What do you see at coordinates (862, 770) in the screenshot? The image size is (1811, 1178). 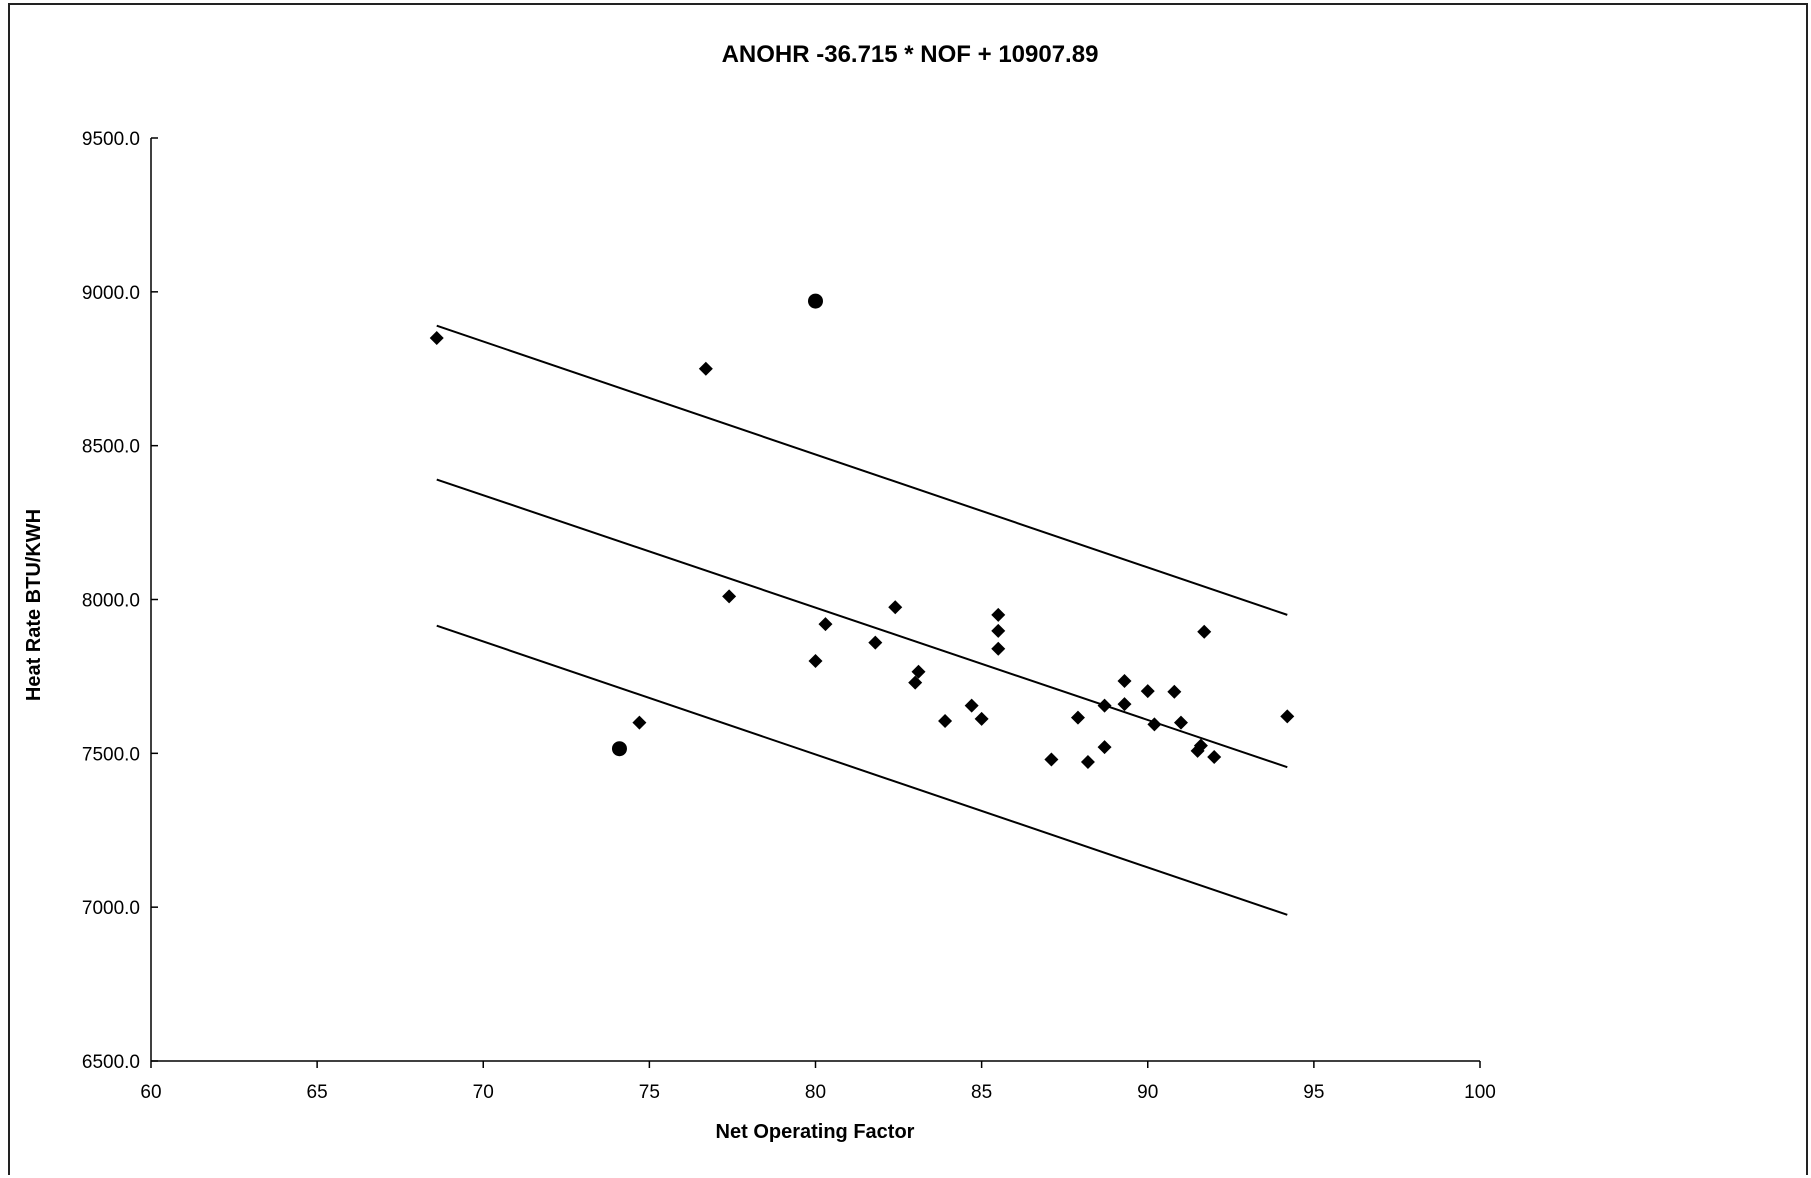 I see `lower-limit-line` at bounding box center [862, 770].